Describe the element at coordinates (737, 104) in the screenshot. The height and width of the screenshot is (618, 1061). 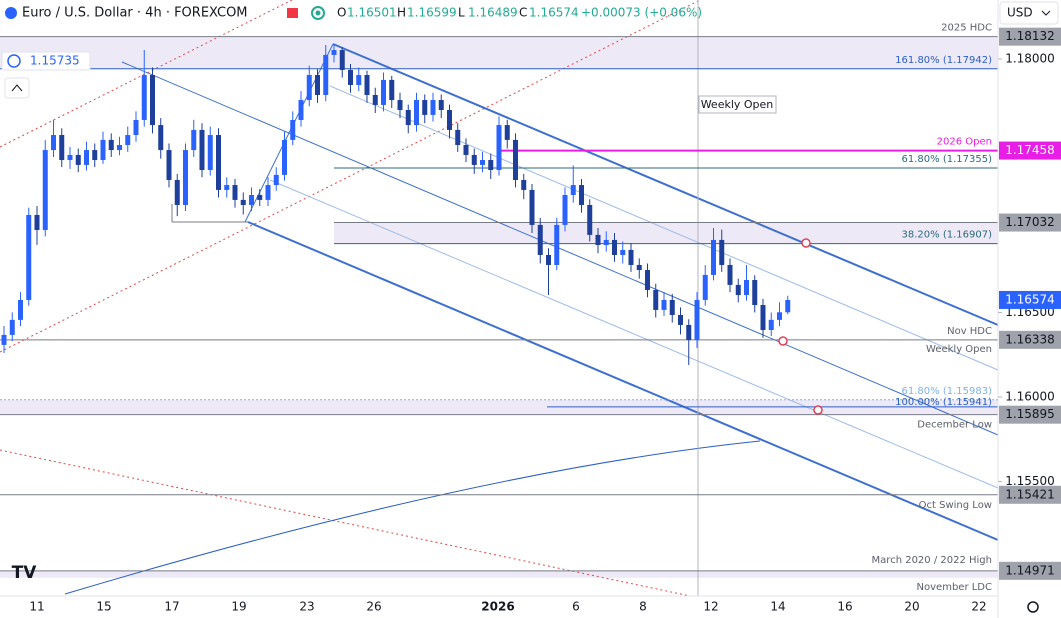
I see `annotation-box` at that location.